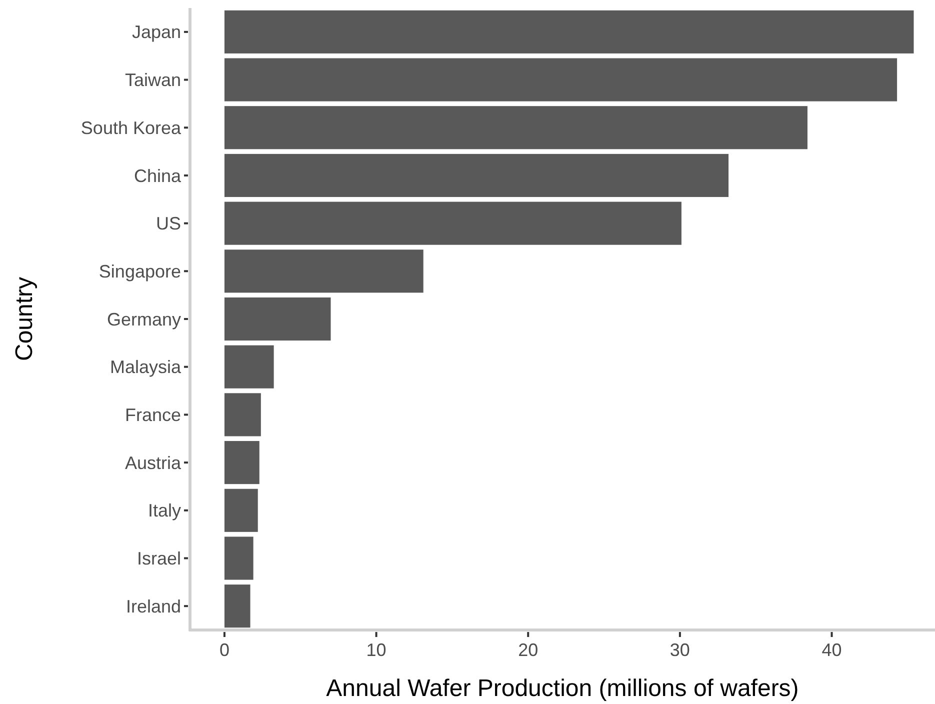  Describe the element at coordinates (164, 510) in the screenshot. I see `y-tick-label: Italy` at that location.